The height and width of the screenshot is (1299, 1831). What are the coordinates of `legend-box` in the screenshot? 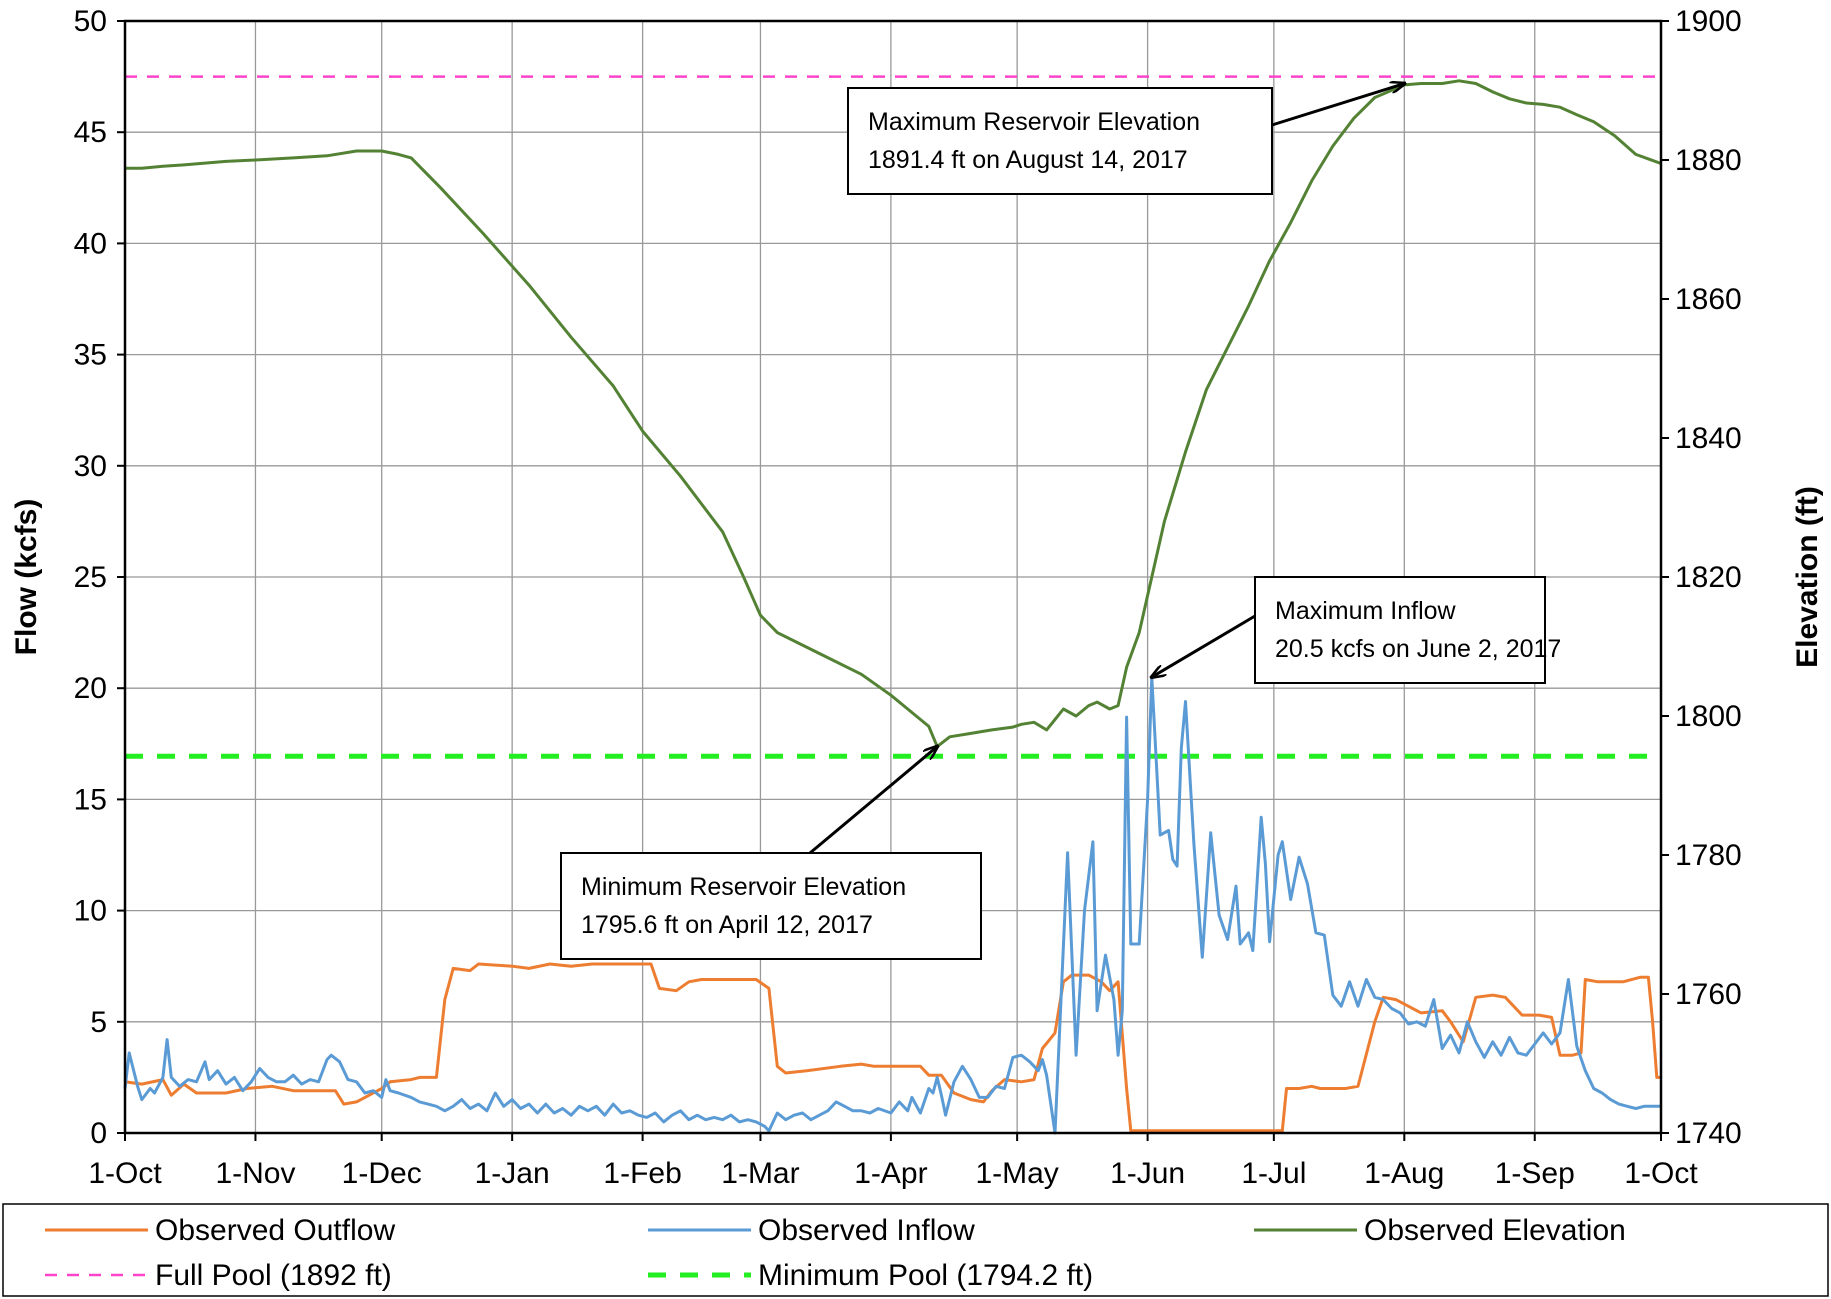 It's located at (915, 1250).